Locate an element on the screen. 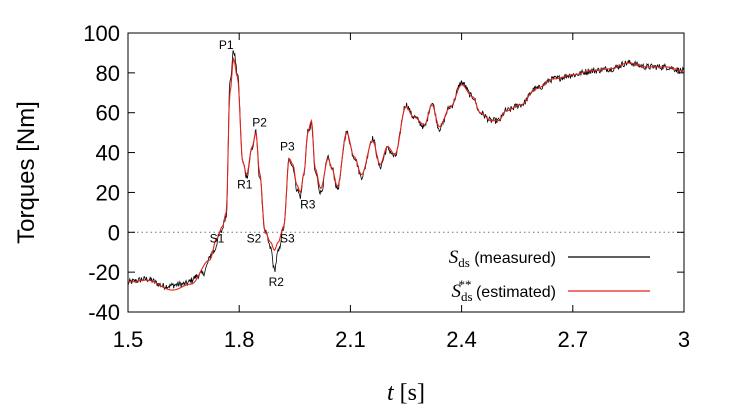 This screenshot has height=410, width=735. y-tick-label: 60 is located at coordinates (108, 113).